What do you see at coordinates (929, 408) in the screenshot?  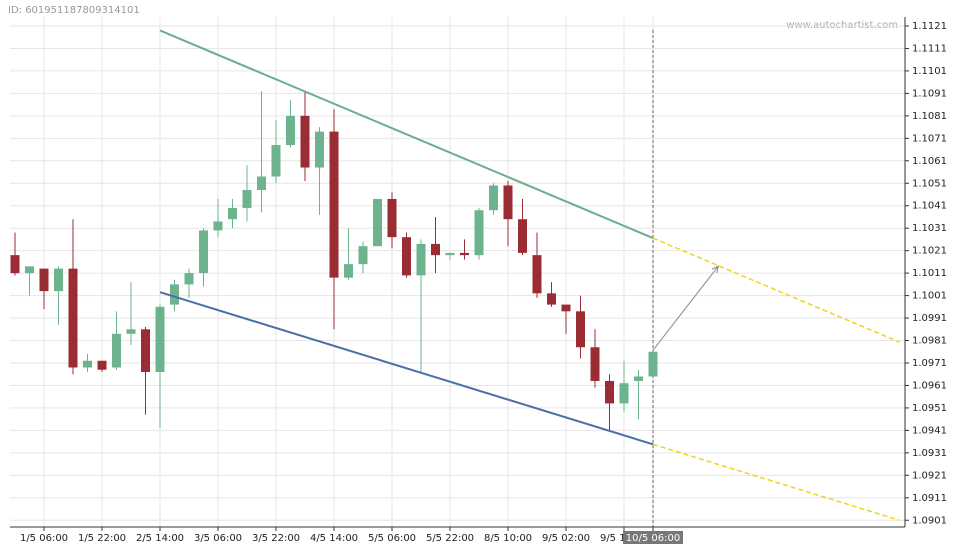 I see `y-tick-label: 1.0951` at bounding box center [929, 408].